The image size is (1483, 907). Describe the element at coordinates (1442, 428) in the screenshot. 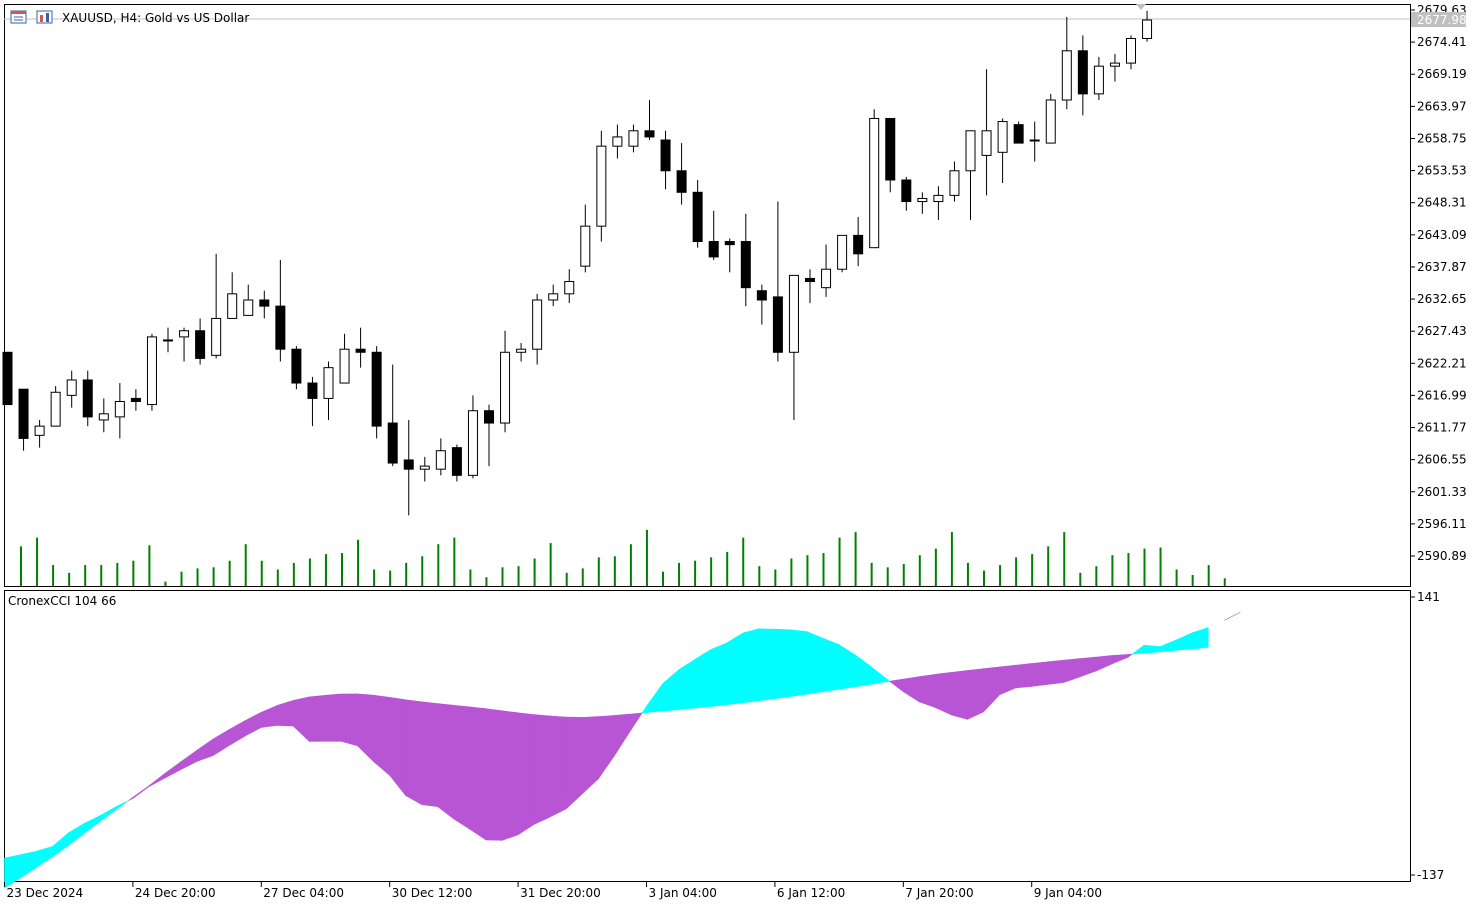

I see `price-tick-label: 2611.77` at that location.